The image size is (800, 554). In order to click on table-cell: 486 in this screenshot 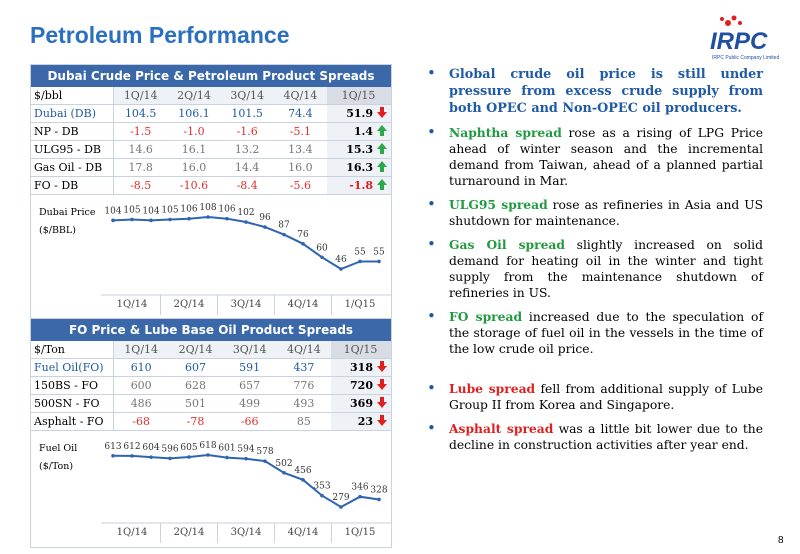, I will do `click(141, 403)`.